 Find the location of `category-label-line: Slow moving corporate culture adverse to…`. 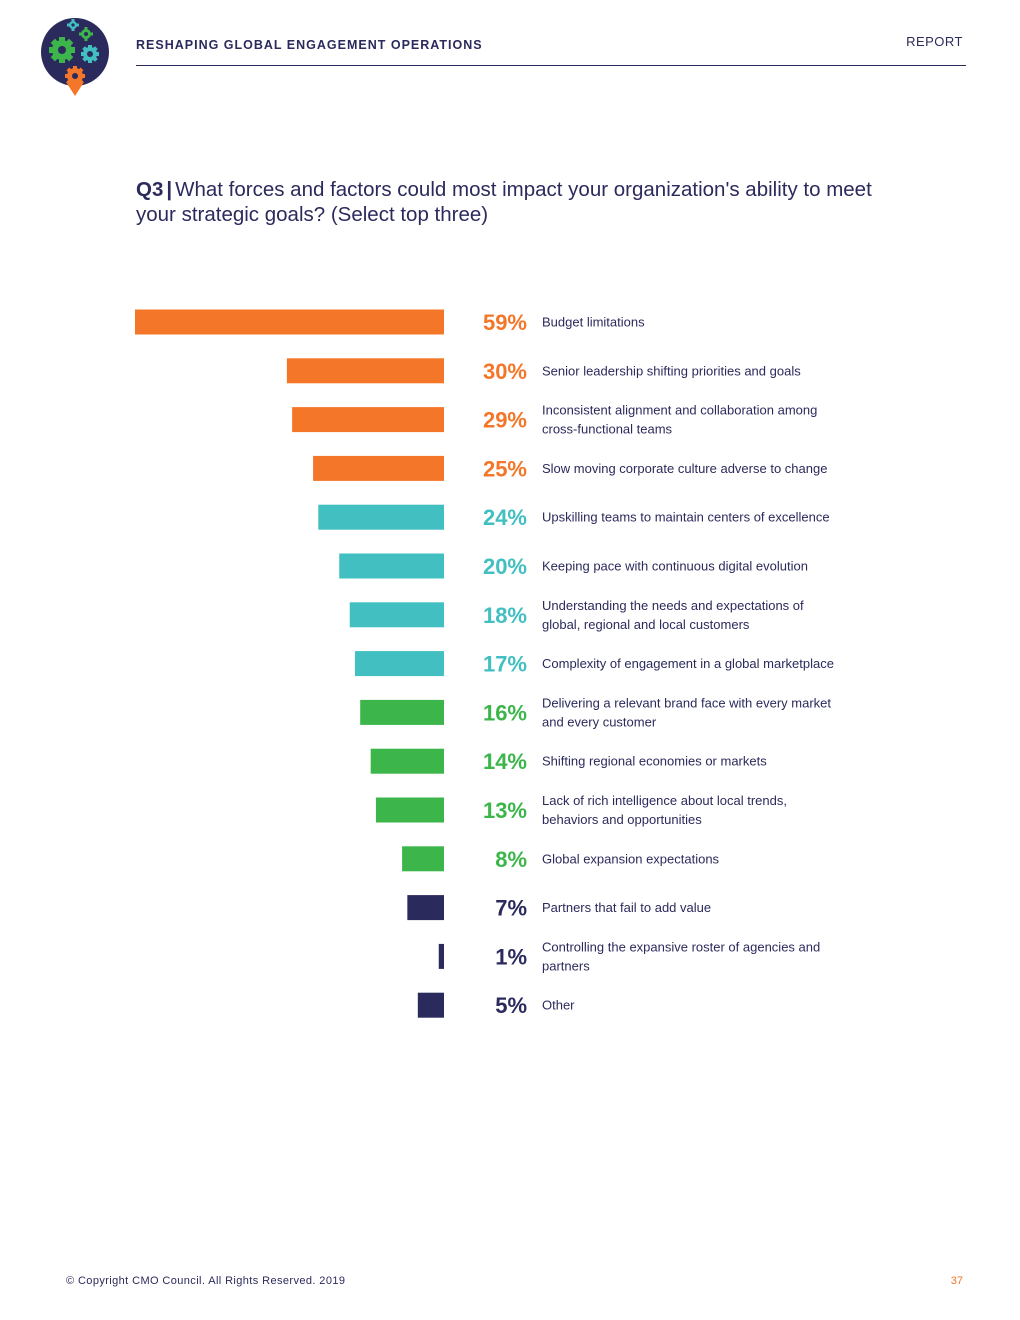

category-label-line: Slow moving corporate culture adverse to… is located at coordinates (684, 468).